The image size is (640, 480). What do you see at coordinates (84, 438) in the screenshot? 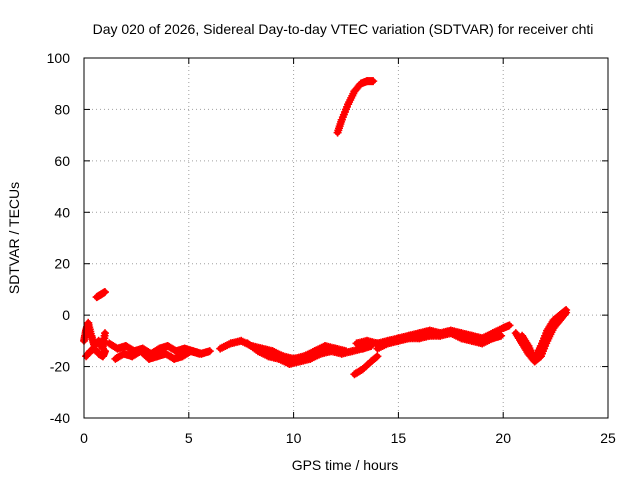
I see `x-tick-label: 0` at bounding box center [84, 438].